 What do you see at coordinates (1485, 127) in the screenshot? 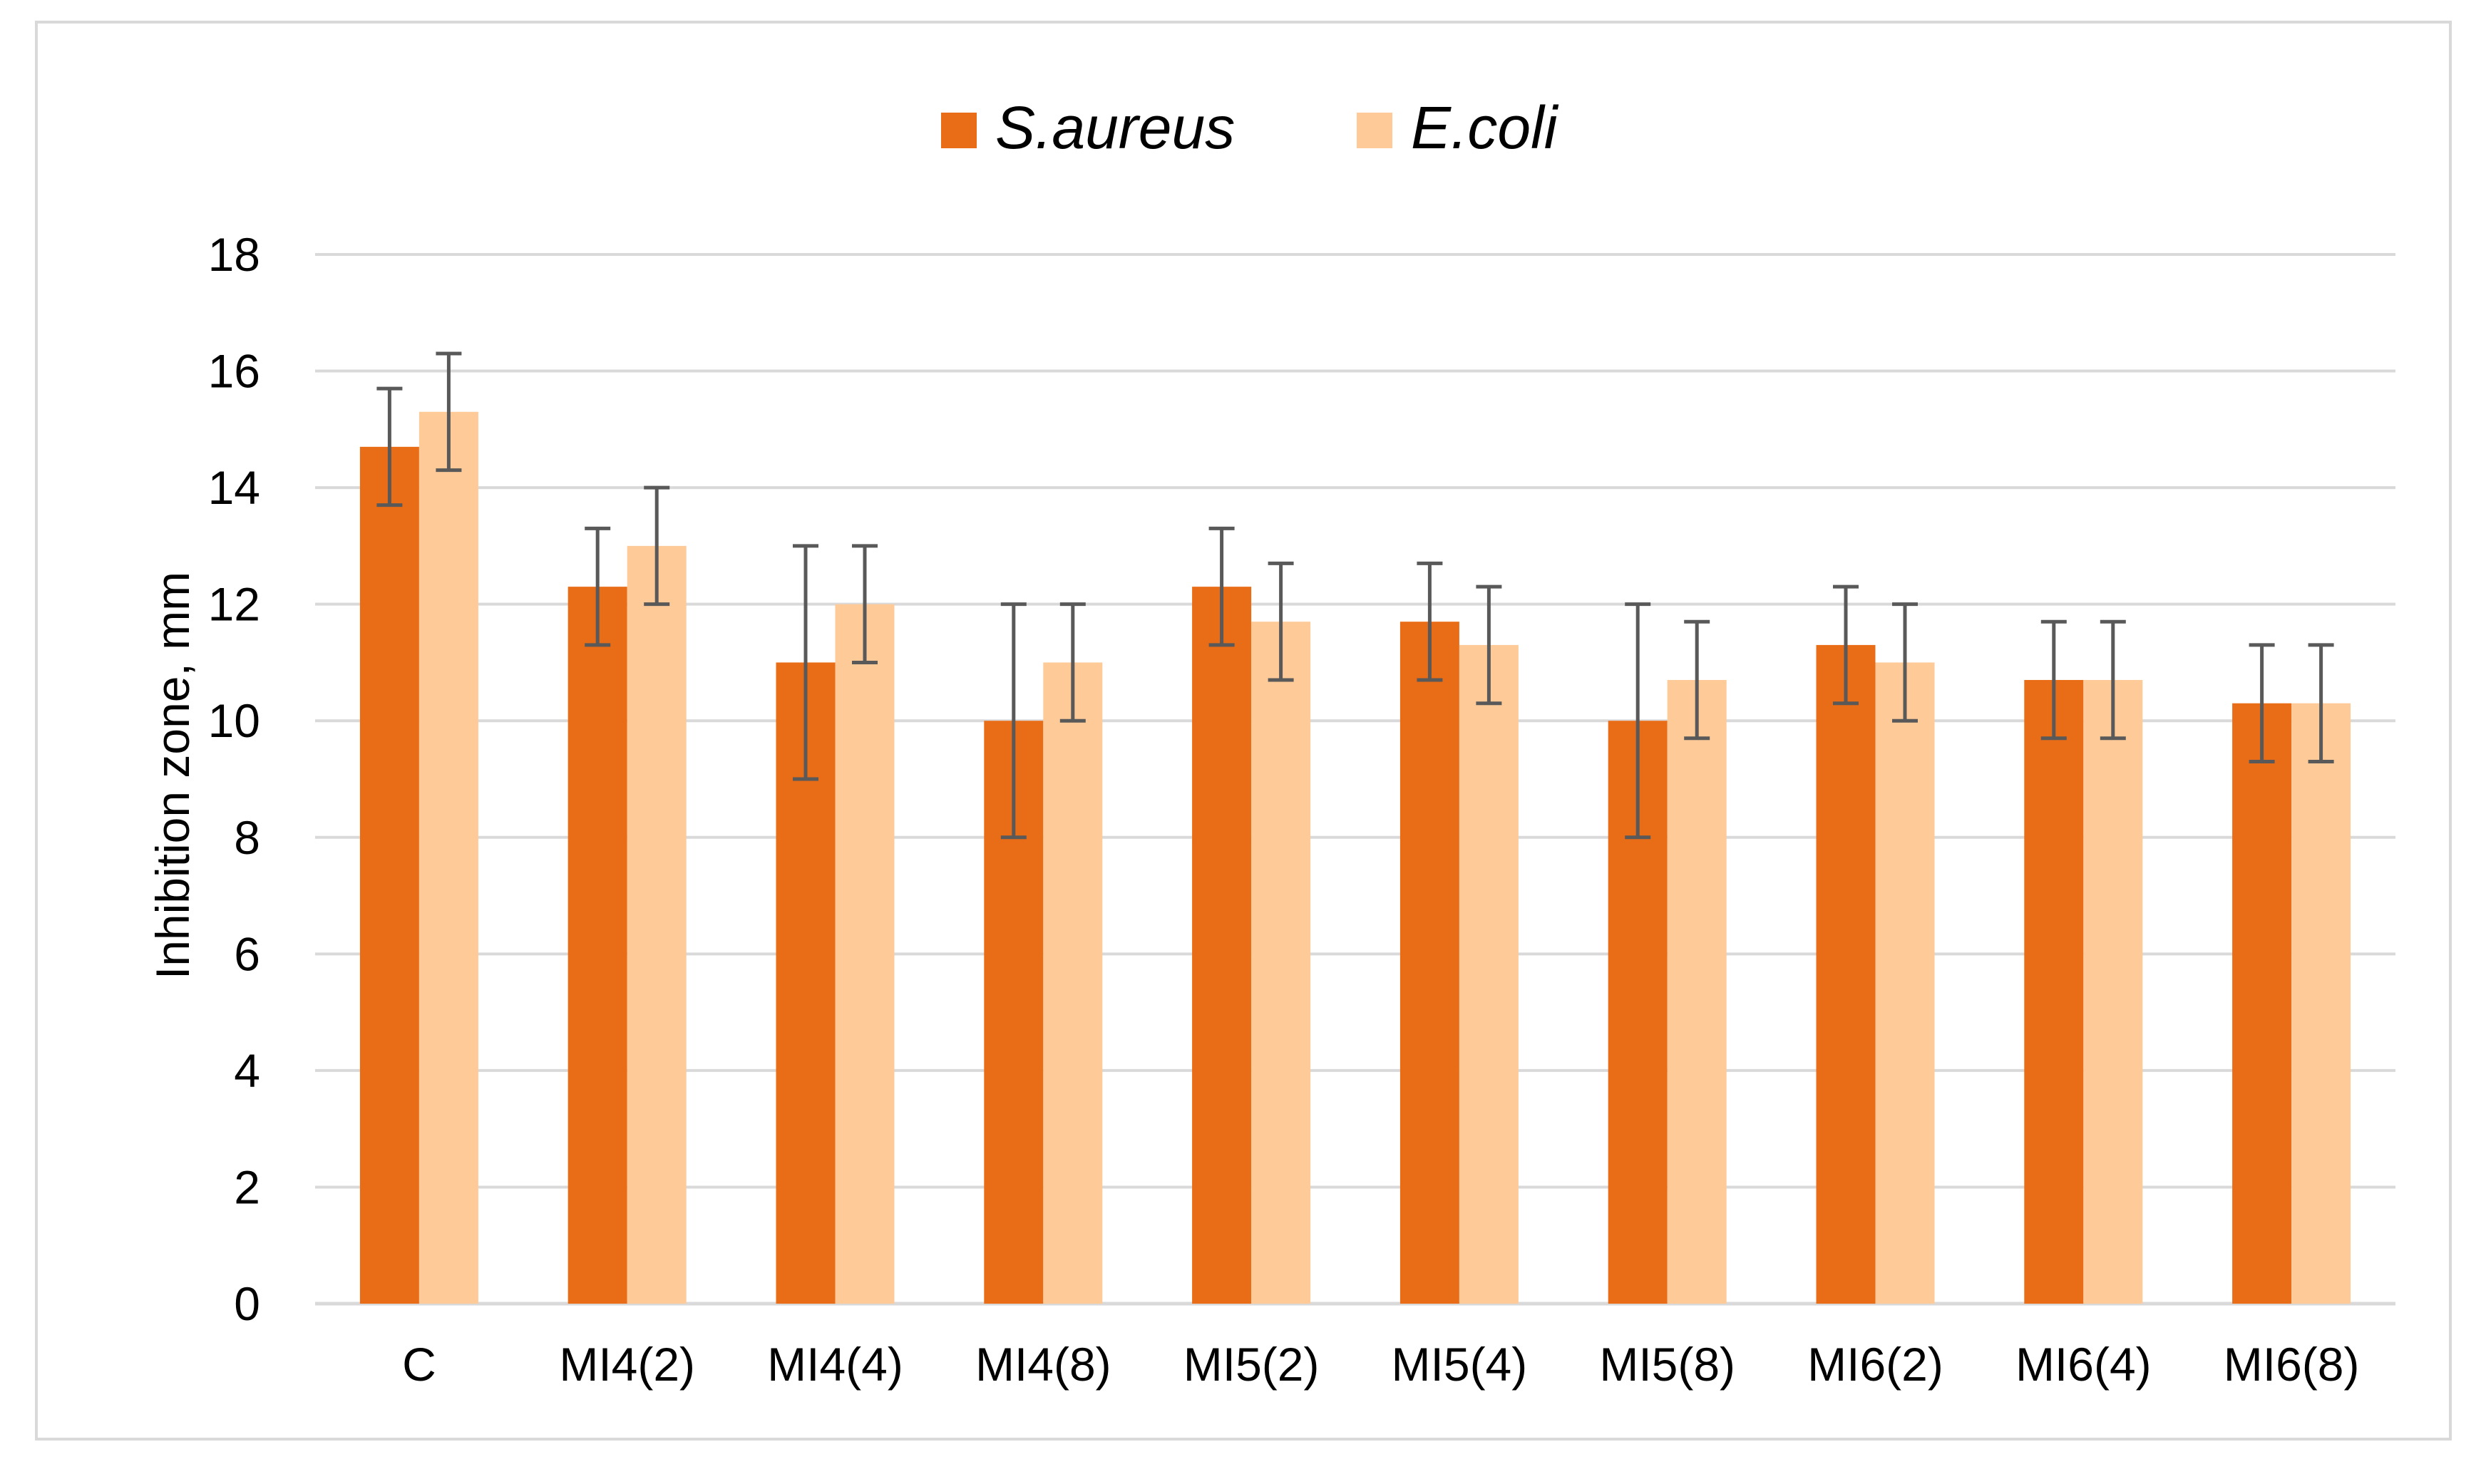
I see `legend-label: E.coli` at bounding box center [1485, 127].